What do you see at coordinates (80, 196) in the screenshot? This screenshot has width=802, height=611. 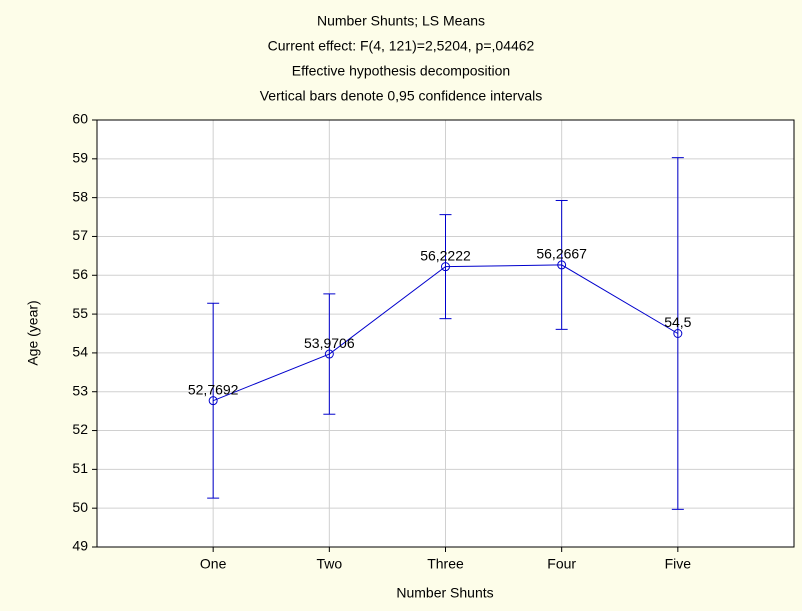 I see `y-tick-label: 58` at bounding box center [80, 196].